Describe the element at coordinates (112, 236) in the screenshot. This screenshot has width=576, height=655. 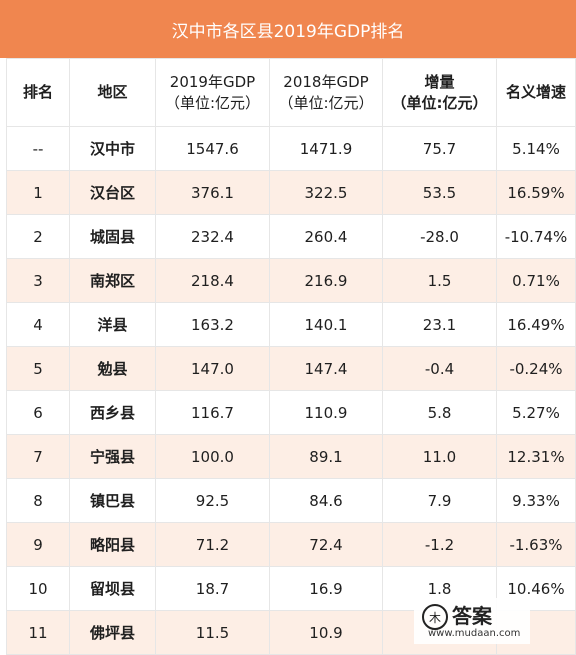
I see `cell-region: 城固县` at that location.